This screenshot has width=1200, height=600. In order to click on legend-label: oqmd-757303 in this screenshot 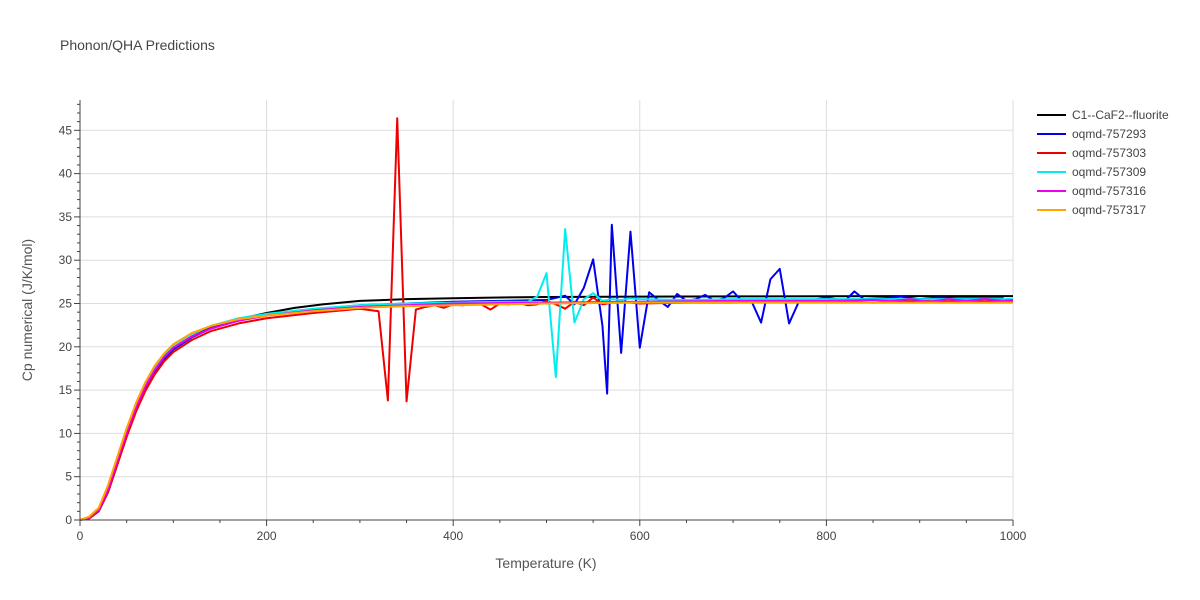, I will do `click(1109, 153)`.